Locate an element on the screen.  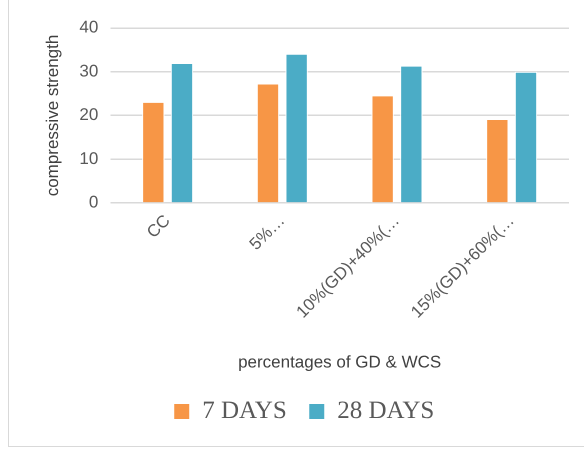
legend-label: 7 DAYS is located at coordinates (244, 410).